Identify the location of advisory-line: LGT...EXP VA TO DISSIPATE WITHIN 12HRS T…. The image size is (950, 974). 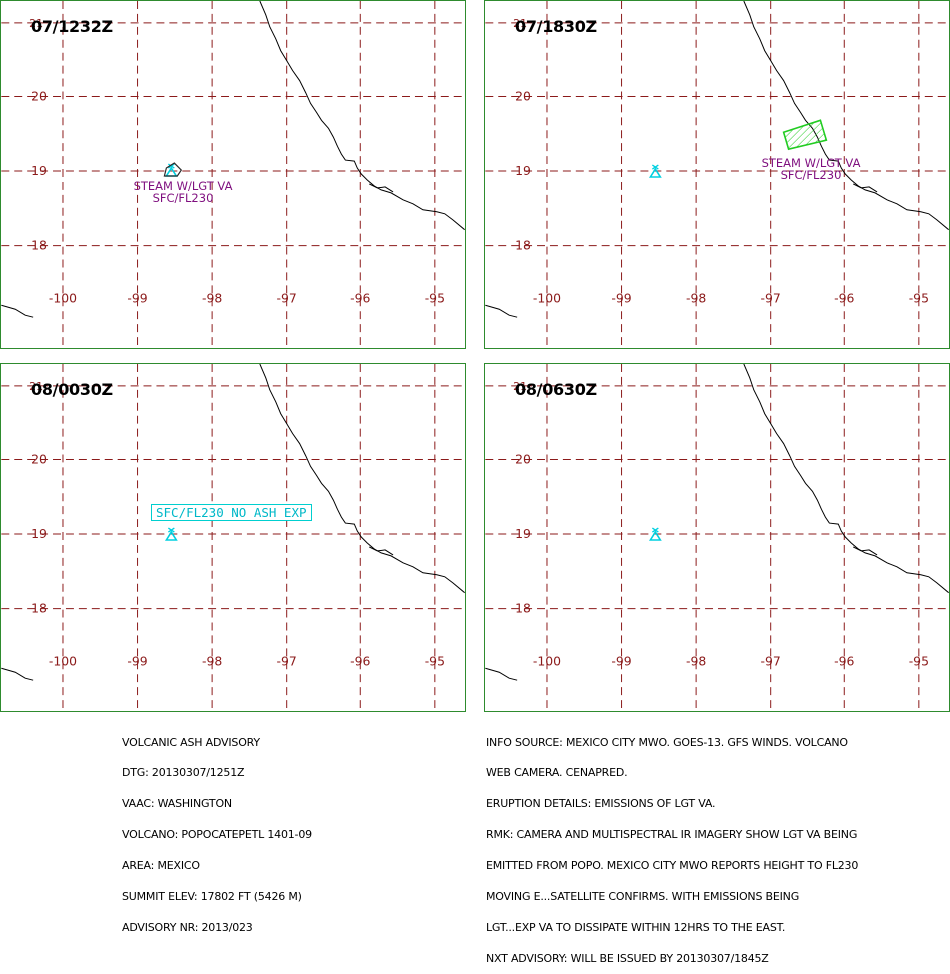
(636, 927).